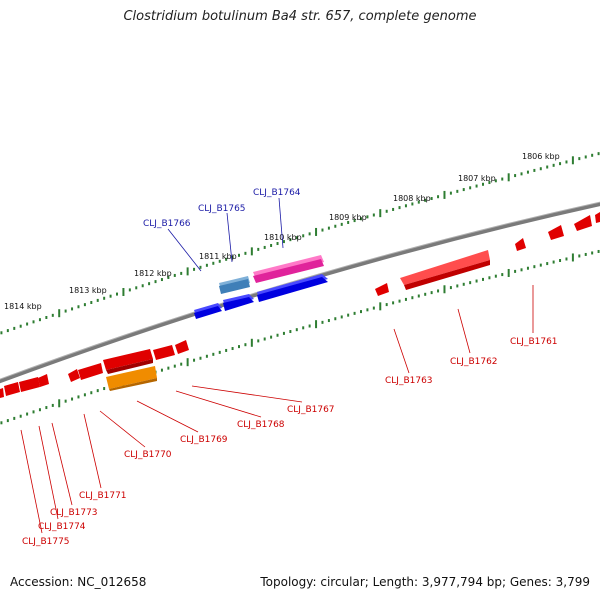 The width and height of the screenshot is (600, 600). I want to click on kbp-label-1810: 1810 kbp, so click(283, 237).